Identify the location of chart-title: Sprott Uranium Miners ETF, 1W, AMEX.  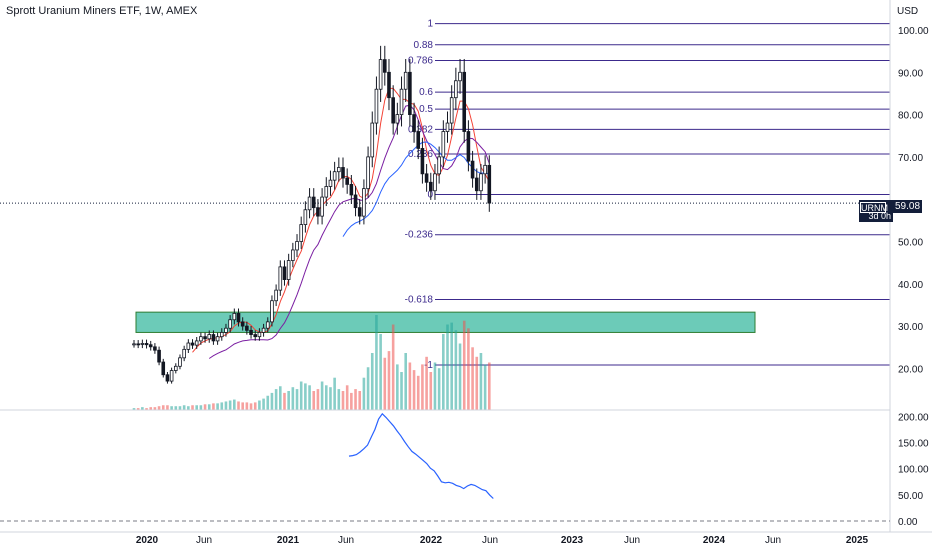
(102, 11).